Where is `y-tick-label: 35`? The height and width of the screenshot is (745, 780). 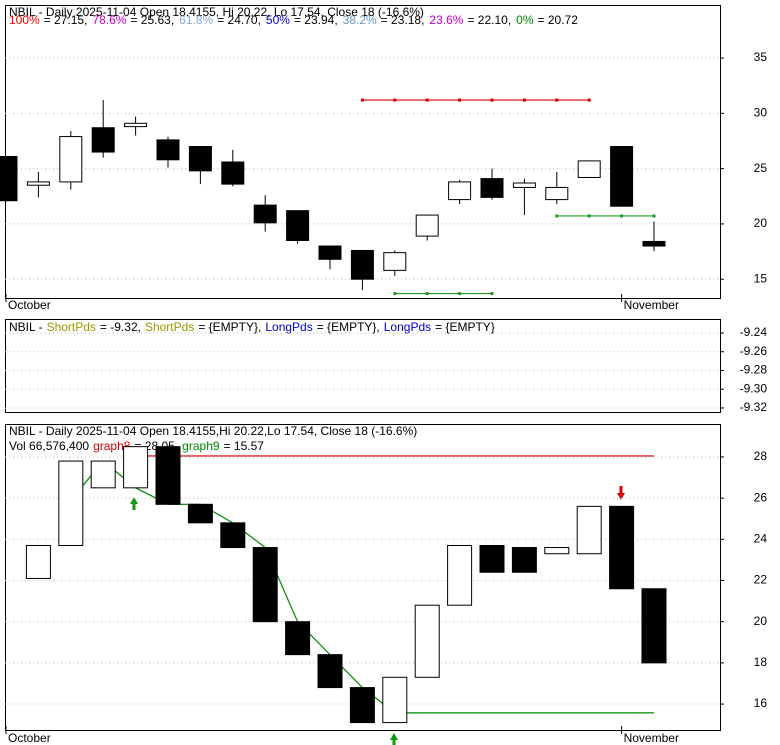 y-tick-label: 35 is located at coordinates (761, 57).